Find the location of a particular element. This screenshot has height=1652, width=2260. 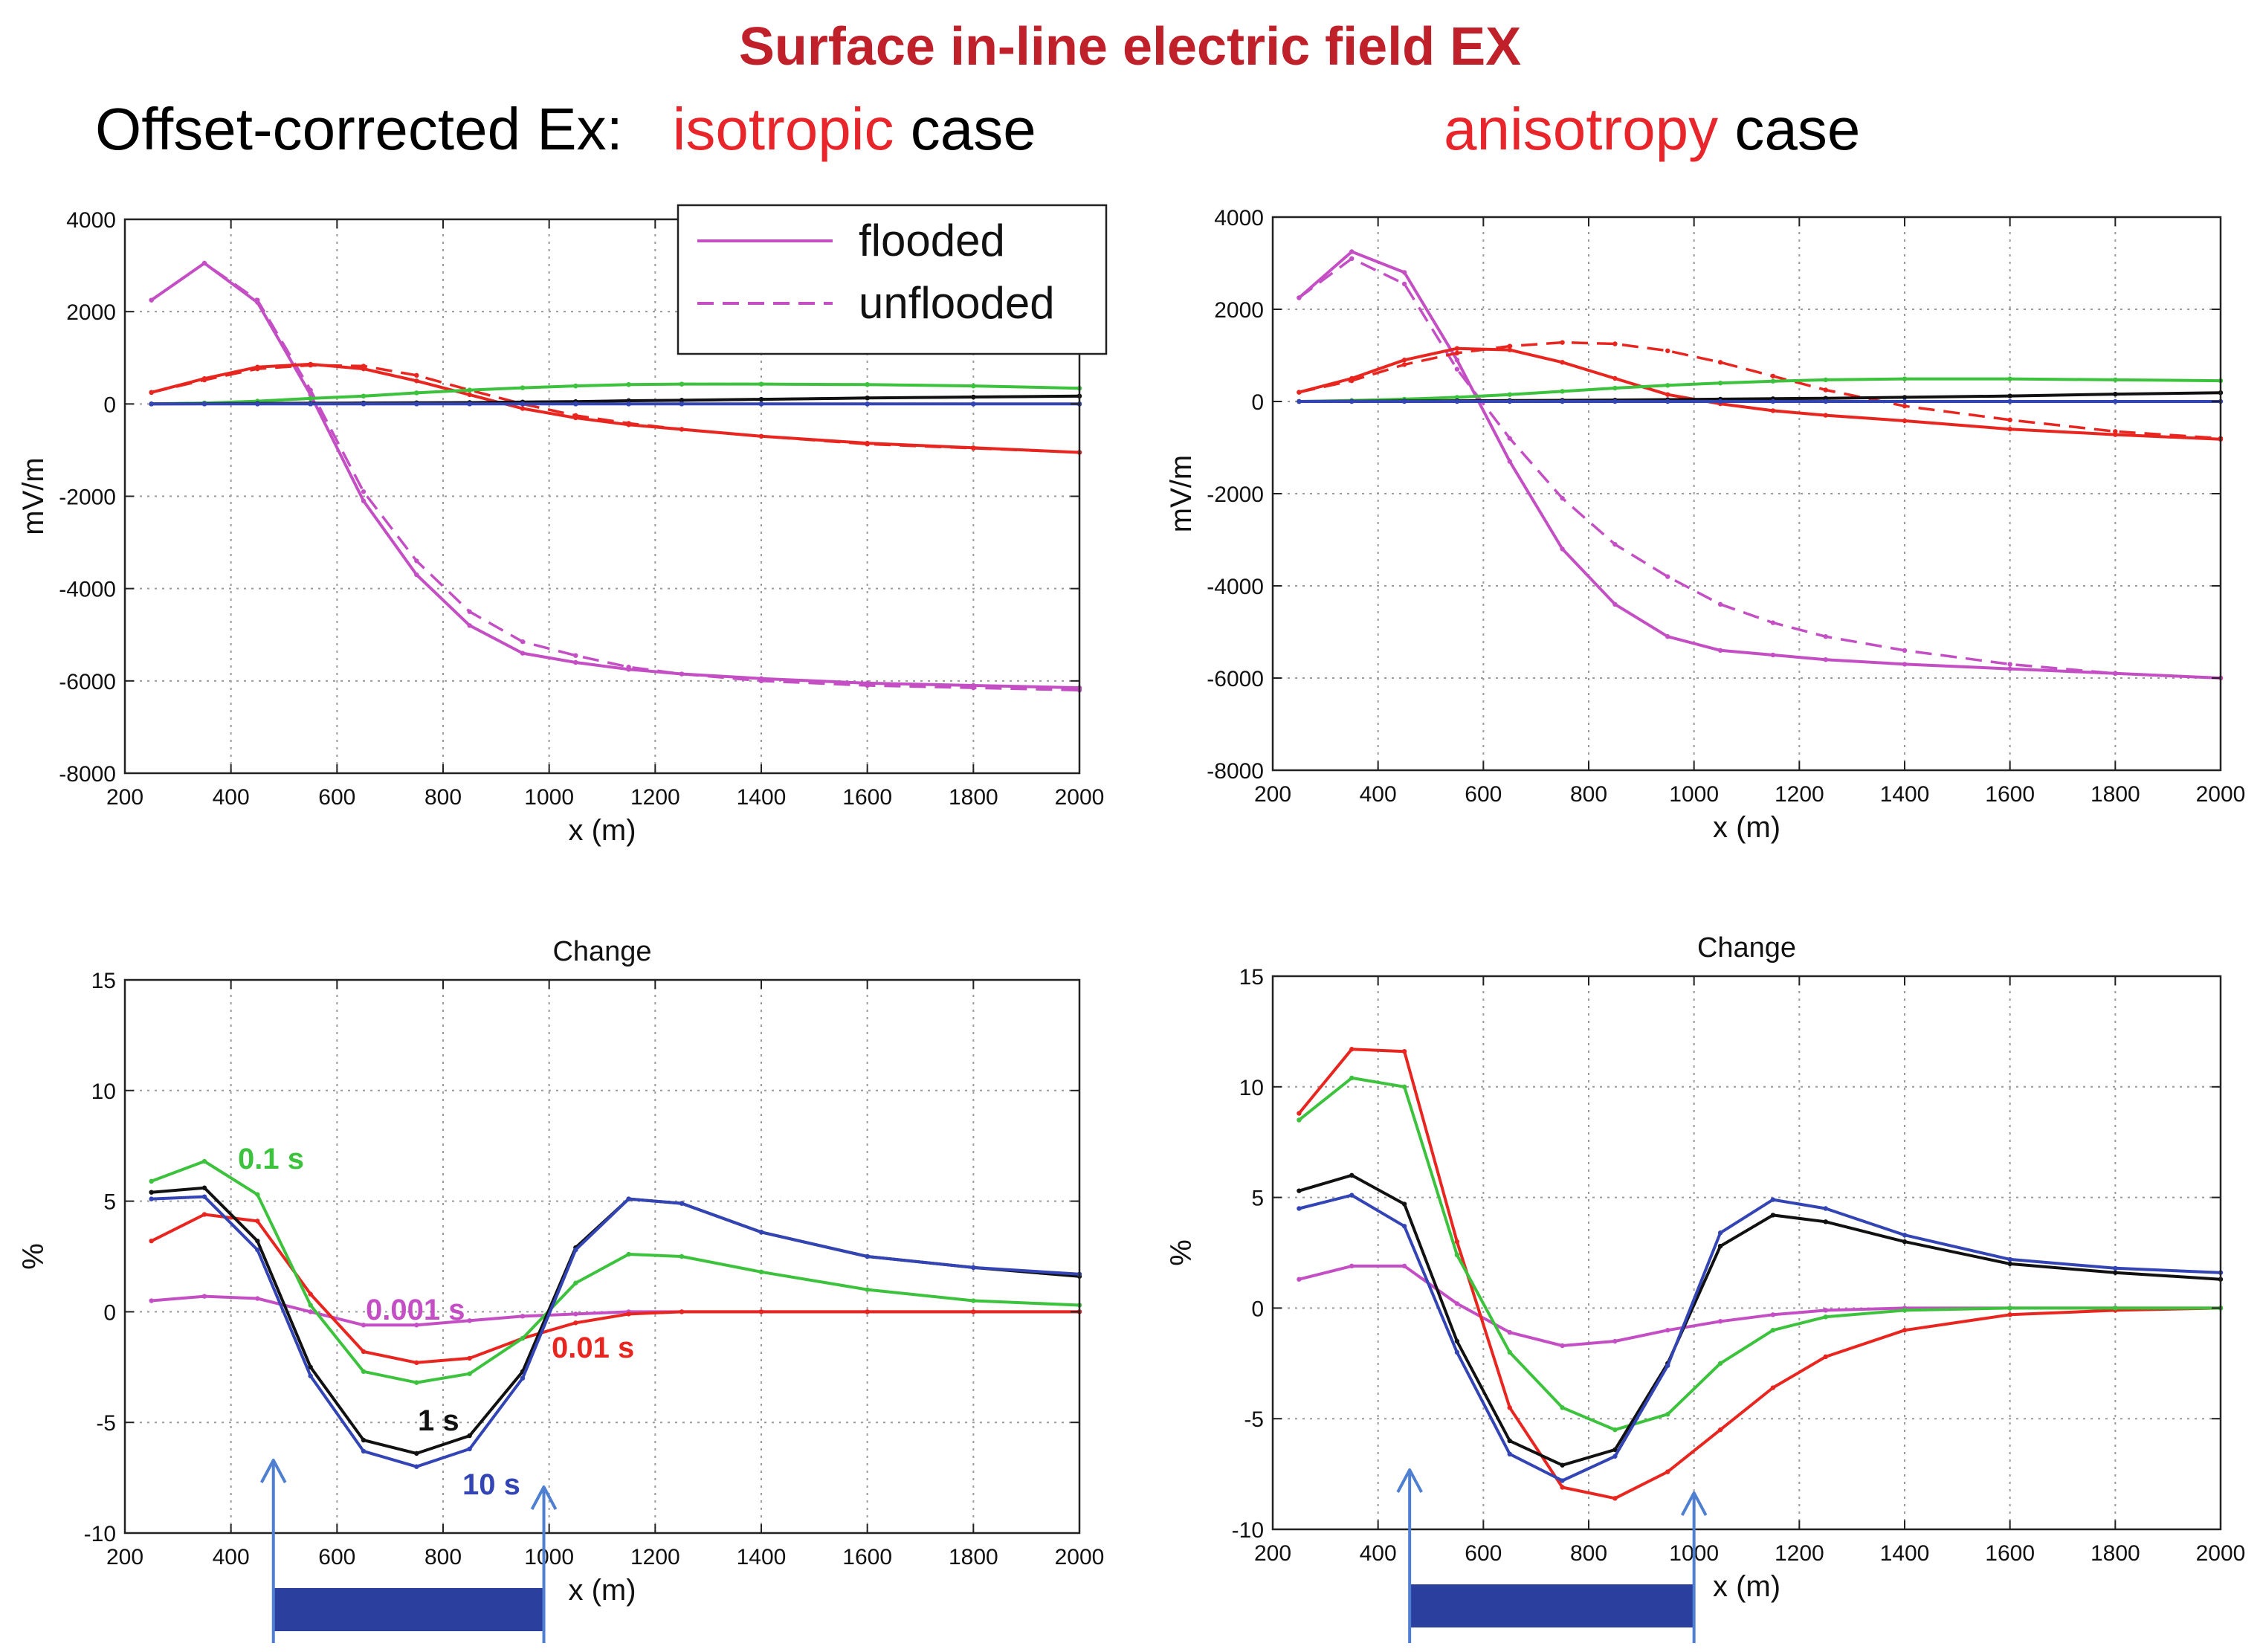

y-axis-label: mV/m is located at coordinates (1181, 493).